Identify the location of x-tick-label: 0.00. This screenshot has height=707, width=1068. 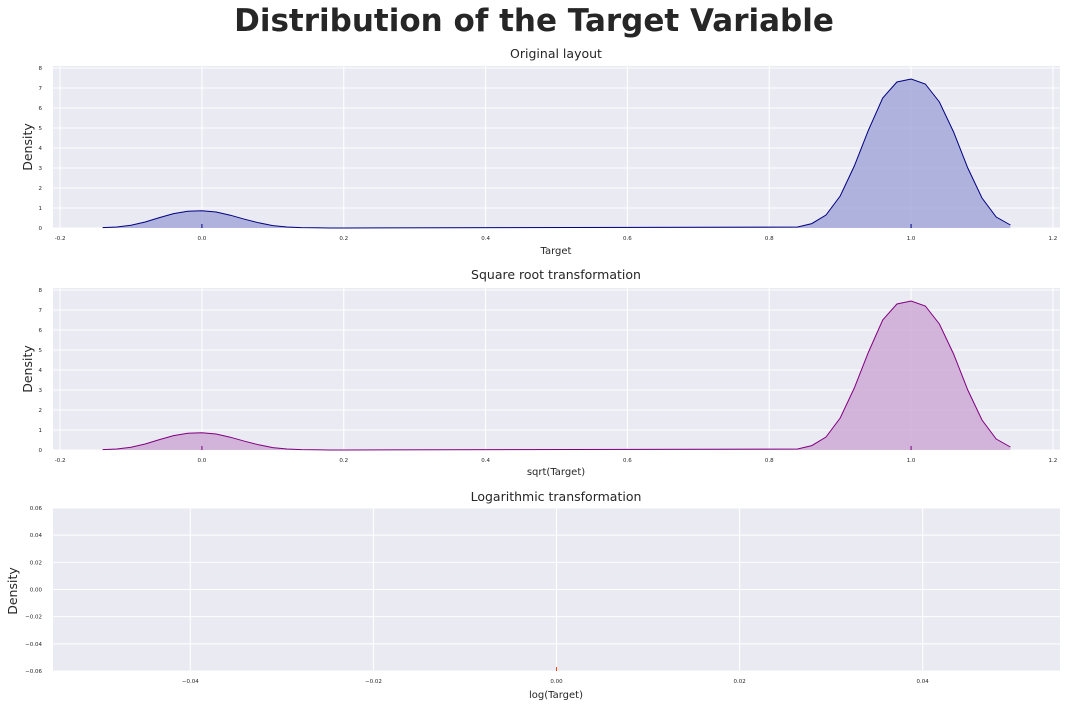
(556, 682).